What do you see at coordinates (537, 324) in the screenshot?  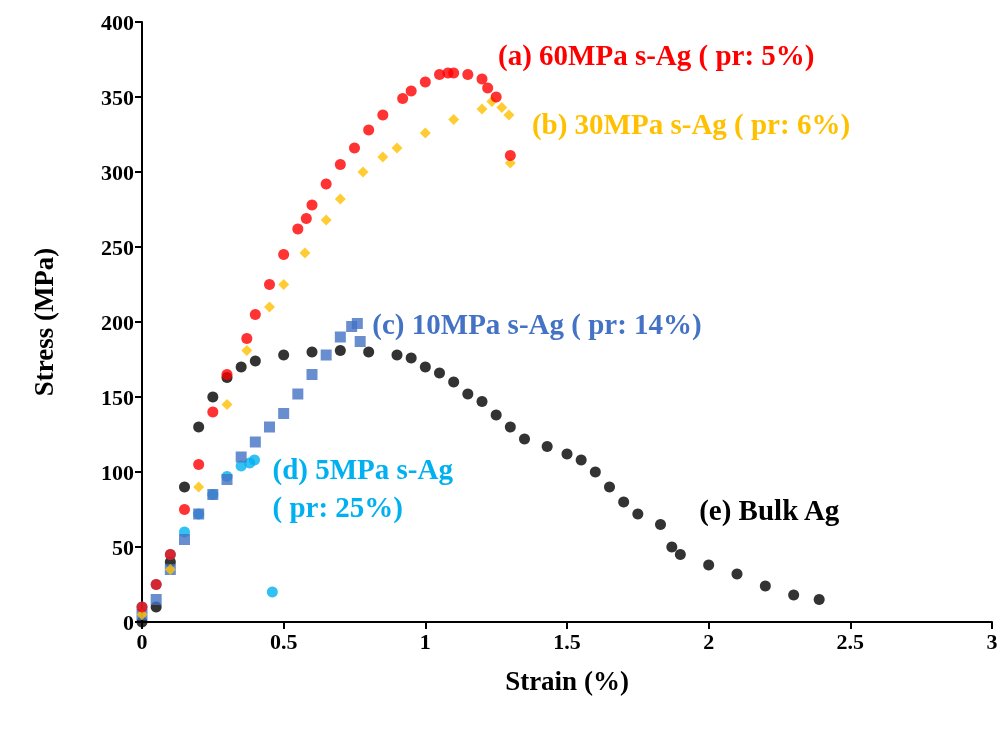 I see `series-label: (c) 10MPa s-Ag ( pr: 14%)` at bounding box center [537, 324].